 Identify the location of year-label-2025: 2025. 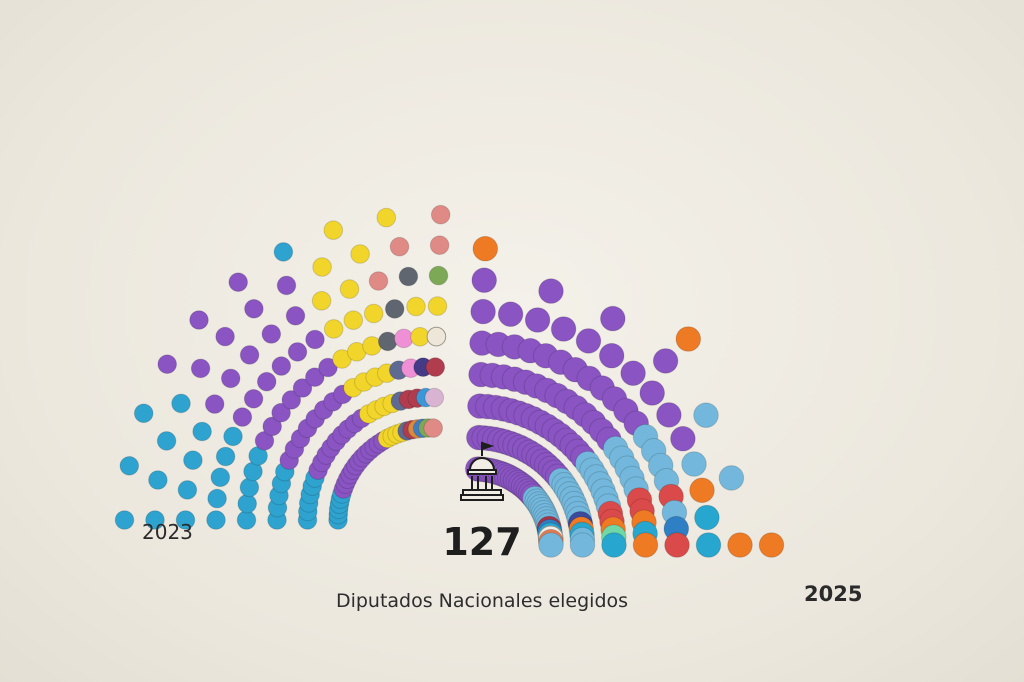
(833, 594).